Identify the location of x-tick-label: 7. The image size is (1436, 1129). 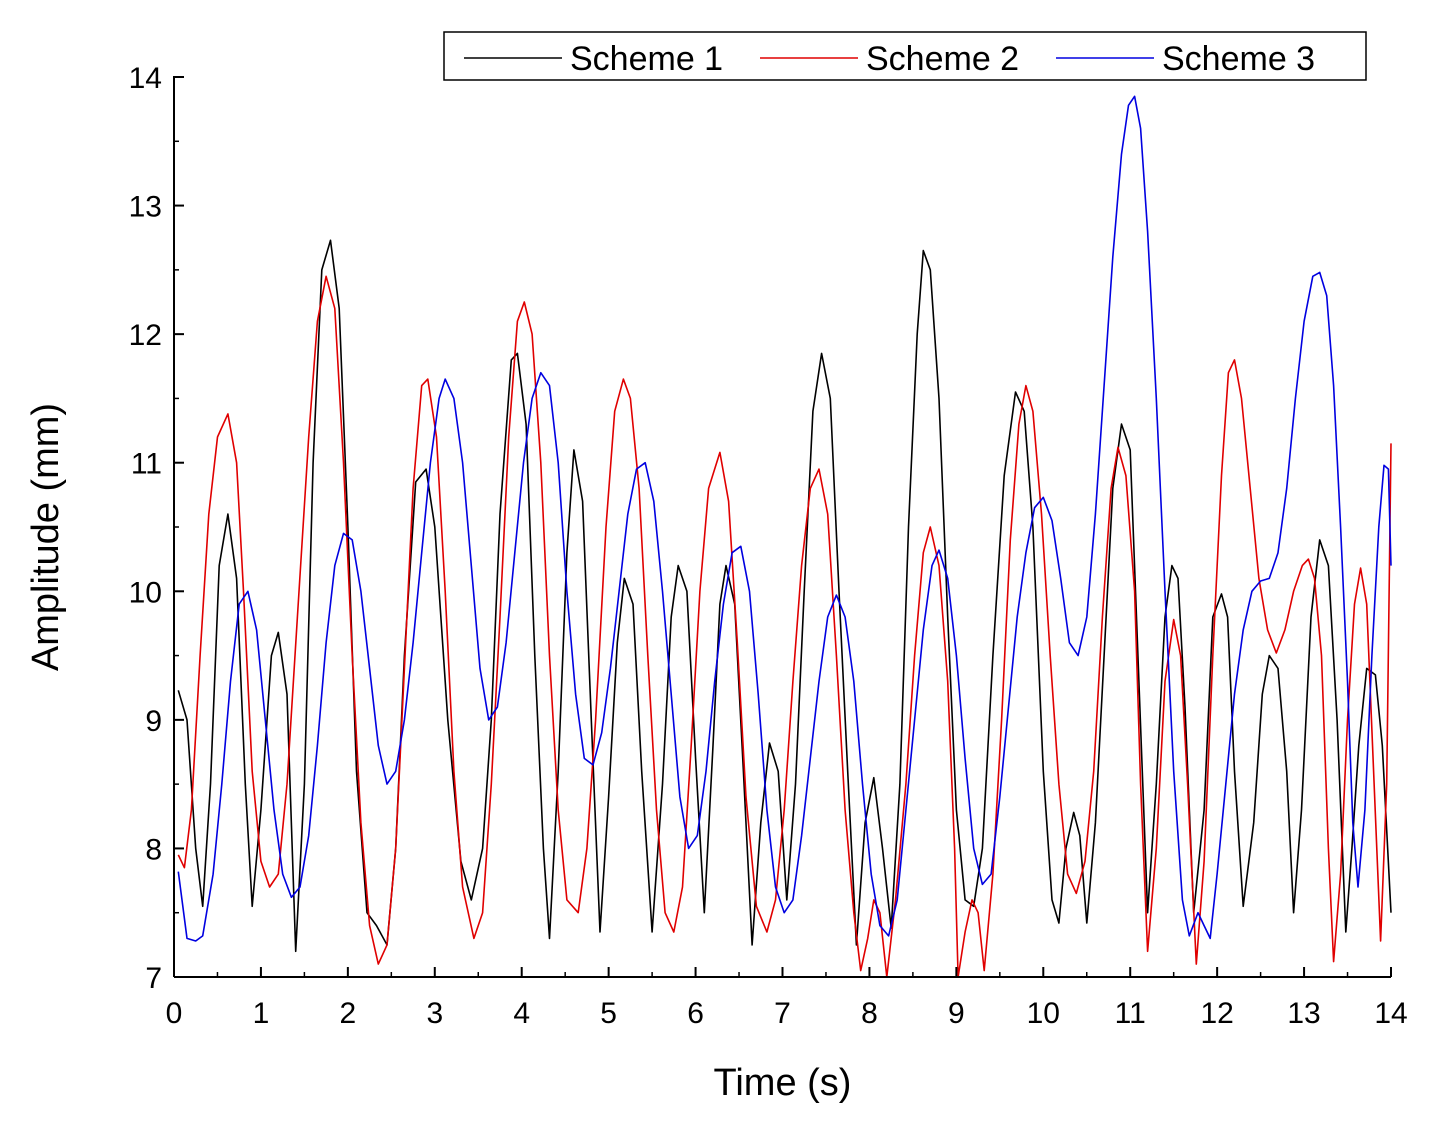
(782, 1013).